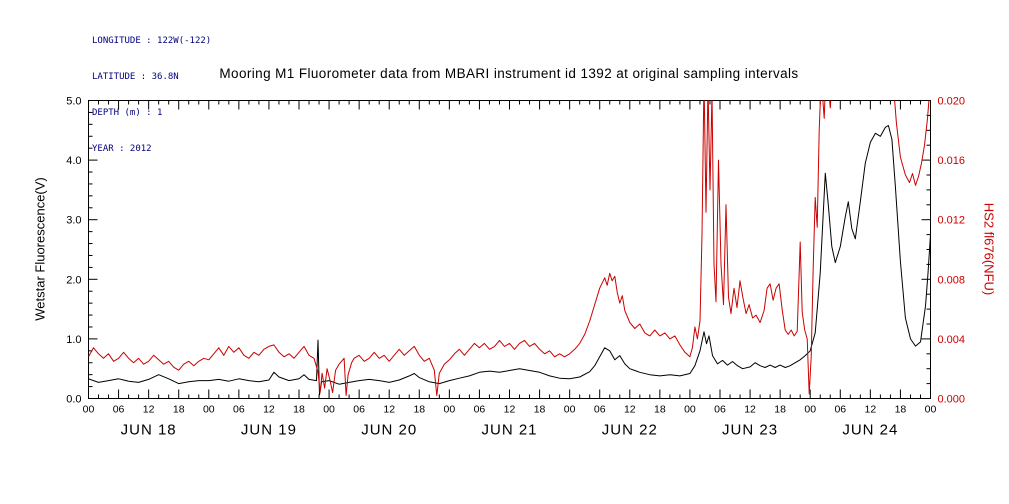 The image size is (1009, 504). What do you see at coordinates (952, 161) in the screenshot?
I see `right-axis-tick-label: 0.016` at bounding box center [952, 161].